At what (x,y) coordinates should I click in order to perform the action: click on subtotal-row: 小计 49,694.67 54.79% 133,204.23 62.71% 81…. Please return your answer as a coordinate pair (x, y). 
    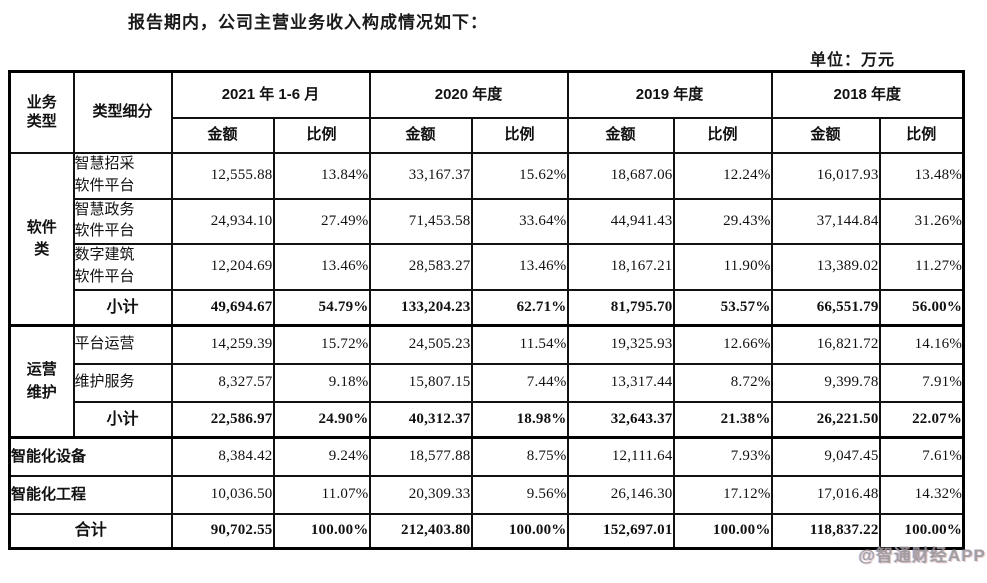
    Looking at the image, I should click on (487, 307).